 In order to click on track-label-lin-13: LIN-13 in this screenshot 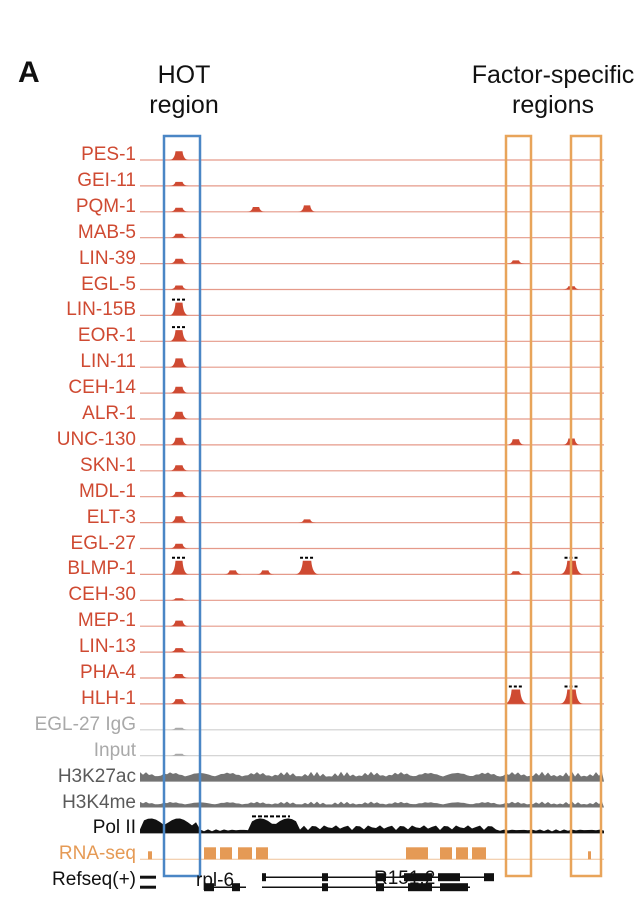, I will do `click(107, 647)`.